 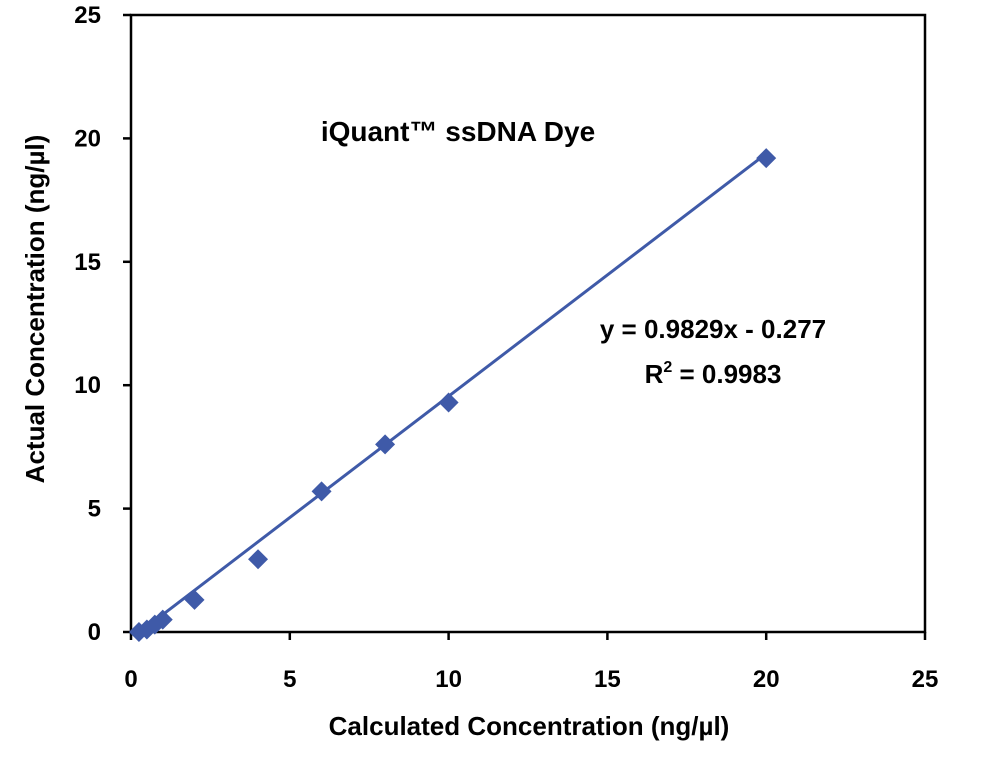 What do you see at coordinates (726, 374) in the screenshot?
I see `r-squared-value: = 0.9983` at bounding box center [726, 374].